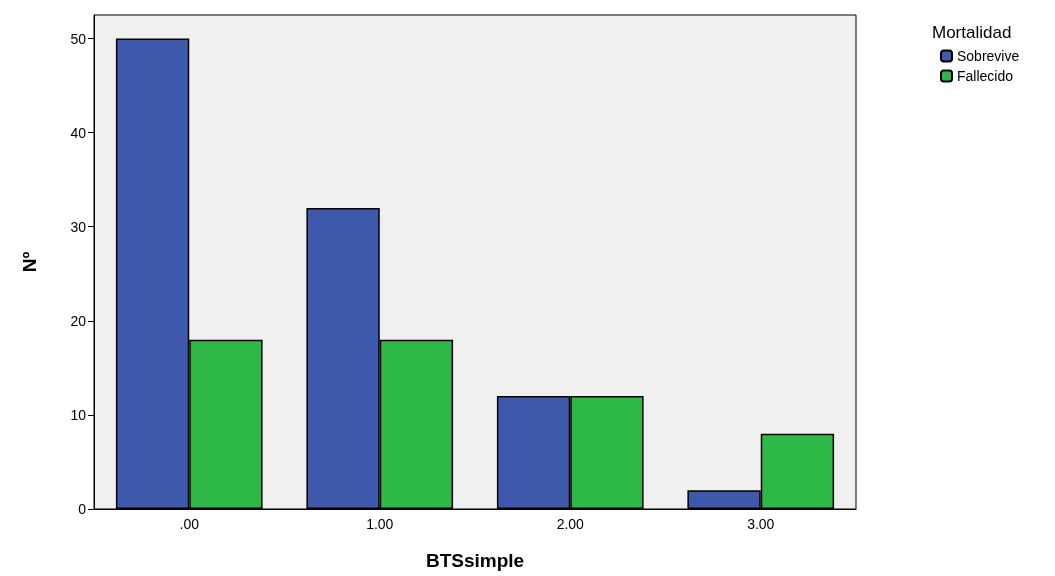  What do you see at coordinates (475, 560) in the screenshot?
I see `x-axis-title: BTSsimple` at bounding box center [475, 560].